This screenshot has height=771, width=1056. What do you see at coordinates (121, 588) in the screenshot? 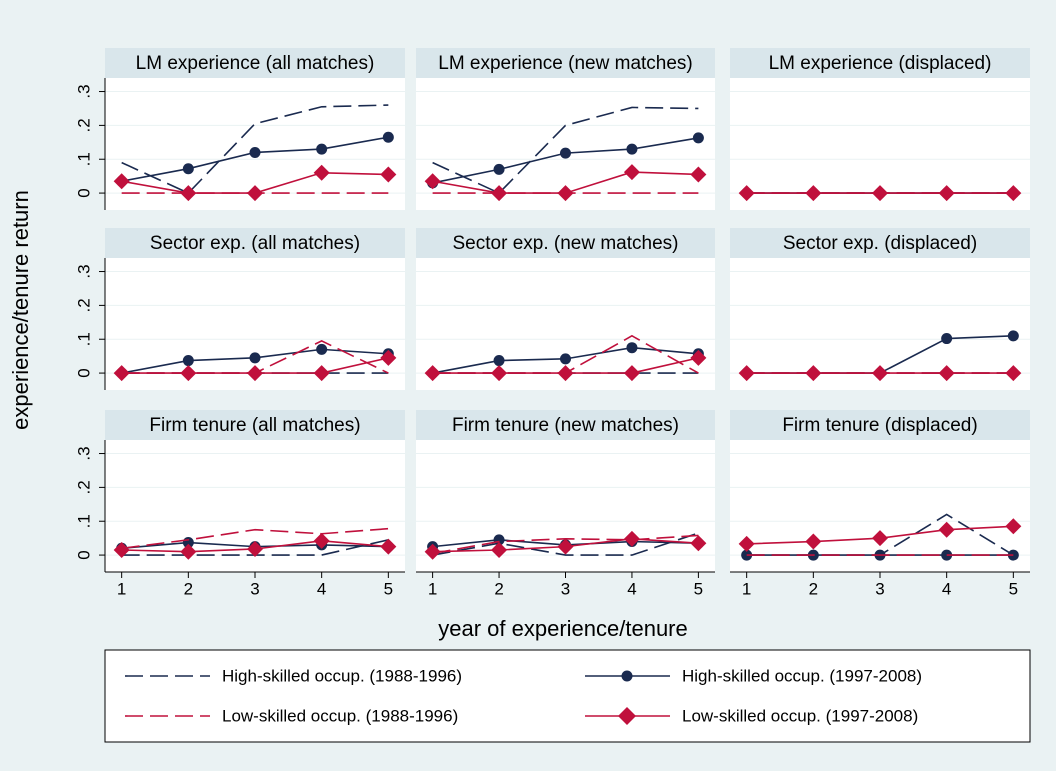
I see `x-tick-label: 1` at bounding box center [121, 588].